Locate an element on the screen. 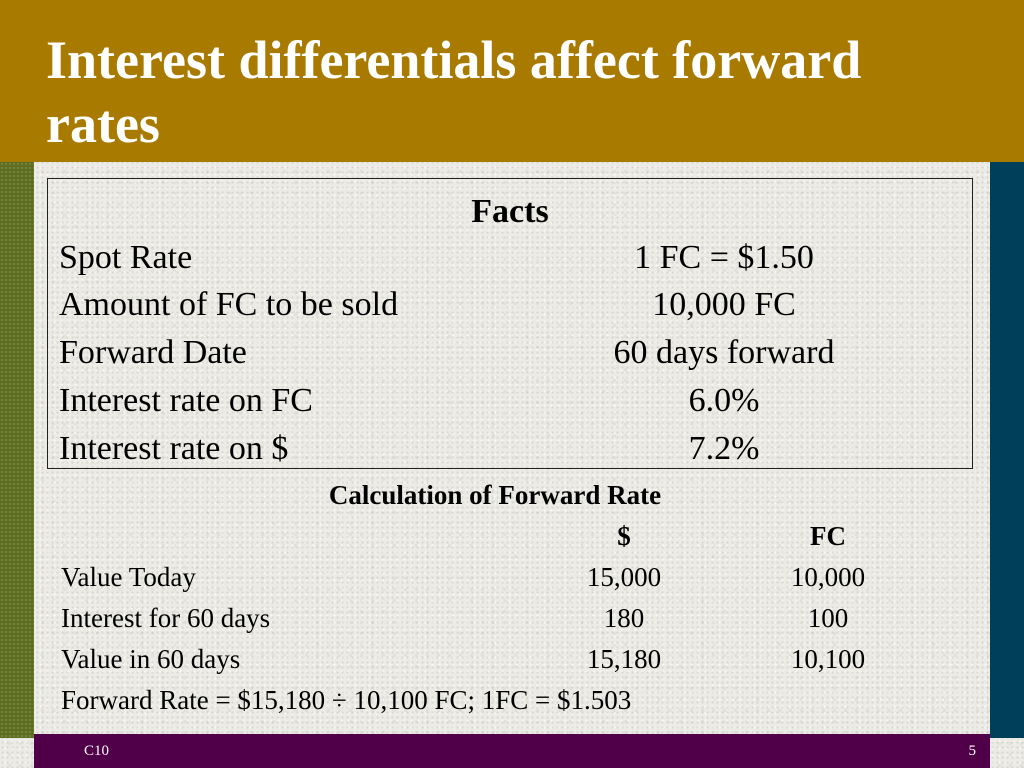  facts-value-rate-fc: 6.0% is located at coordinates (724, 400).